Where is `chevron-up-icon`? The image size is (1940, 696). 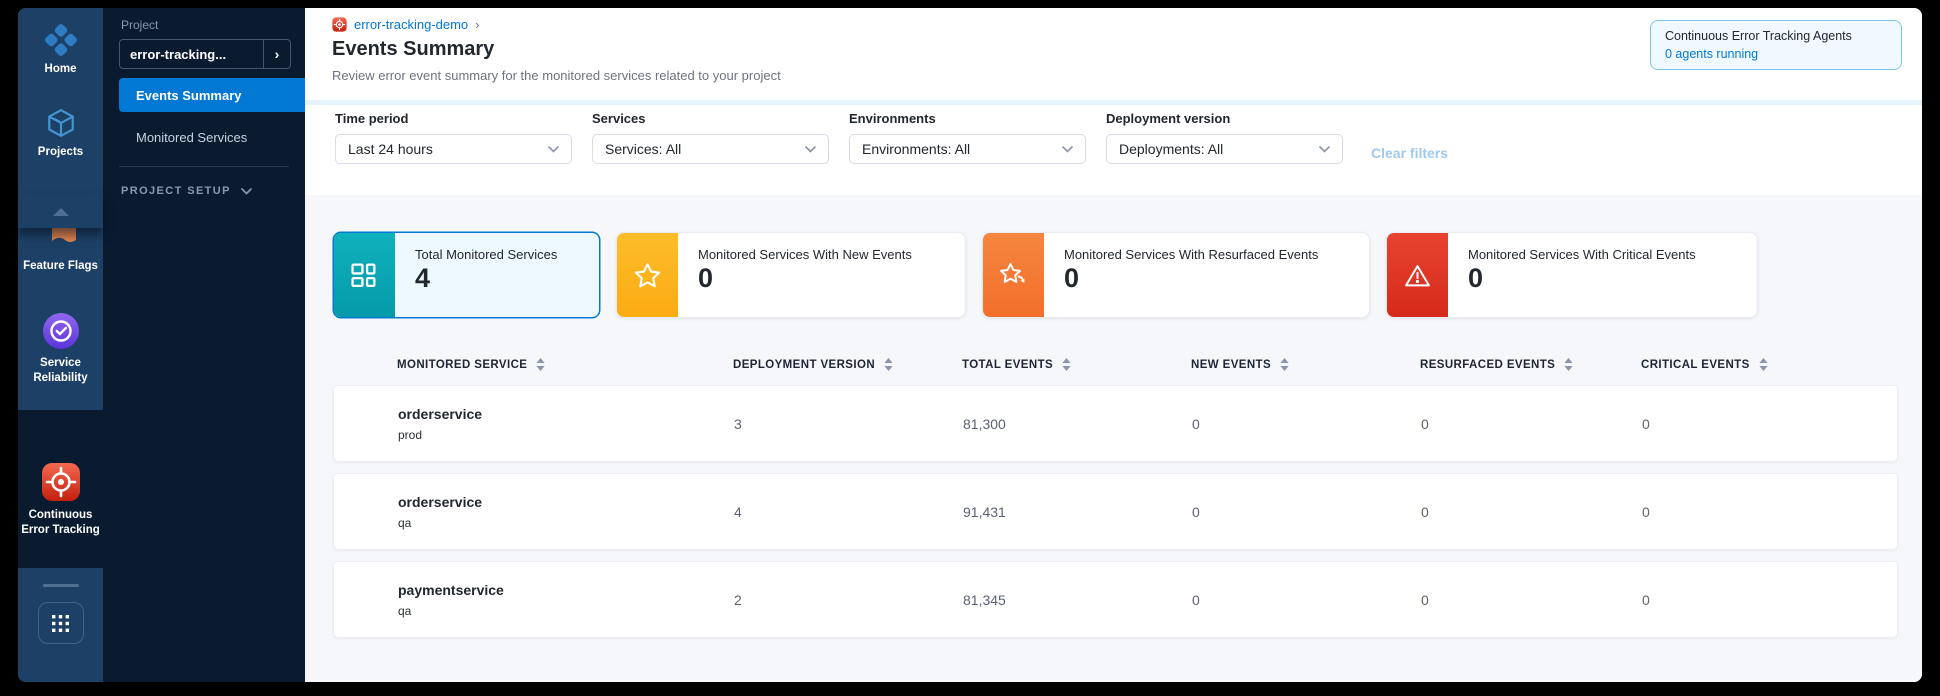 chevron-up-icon is located at coordinates (60, 211).